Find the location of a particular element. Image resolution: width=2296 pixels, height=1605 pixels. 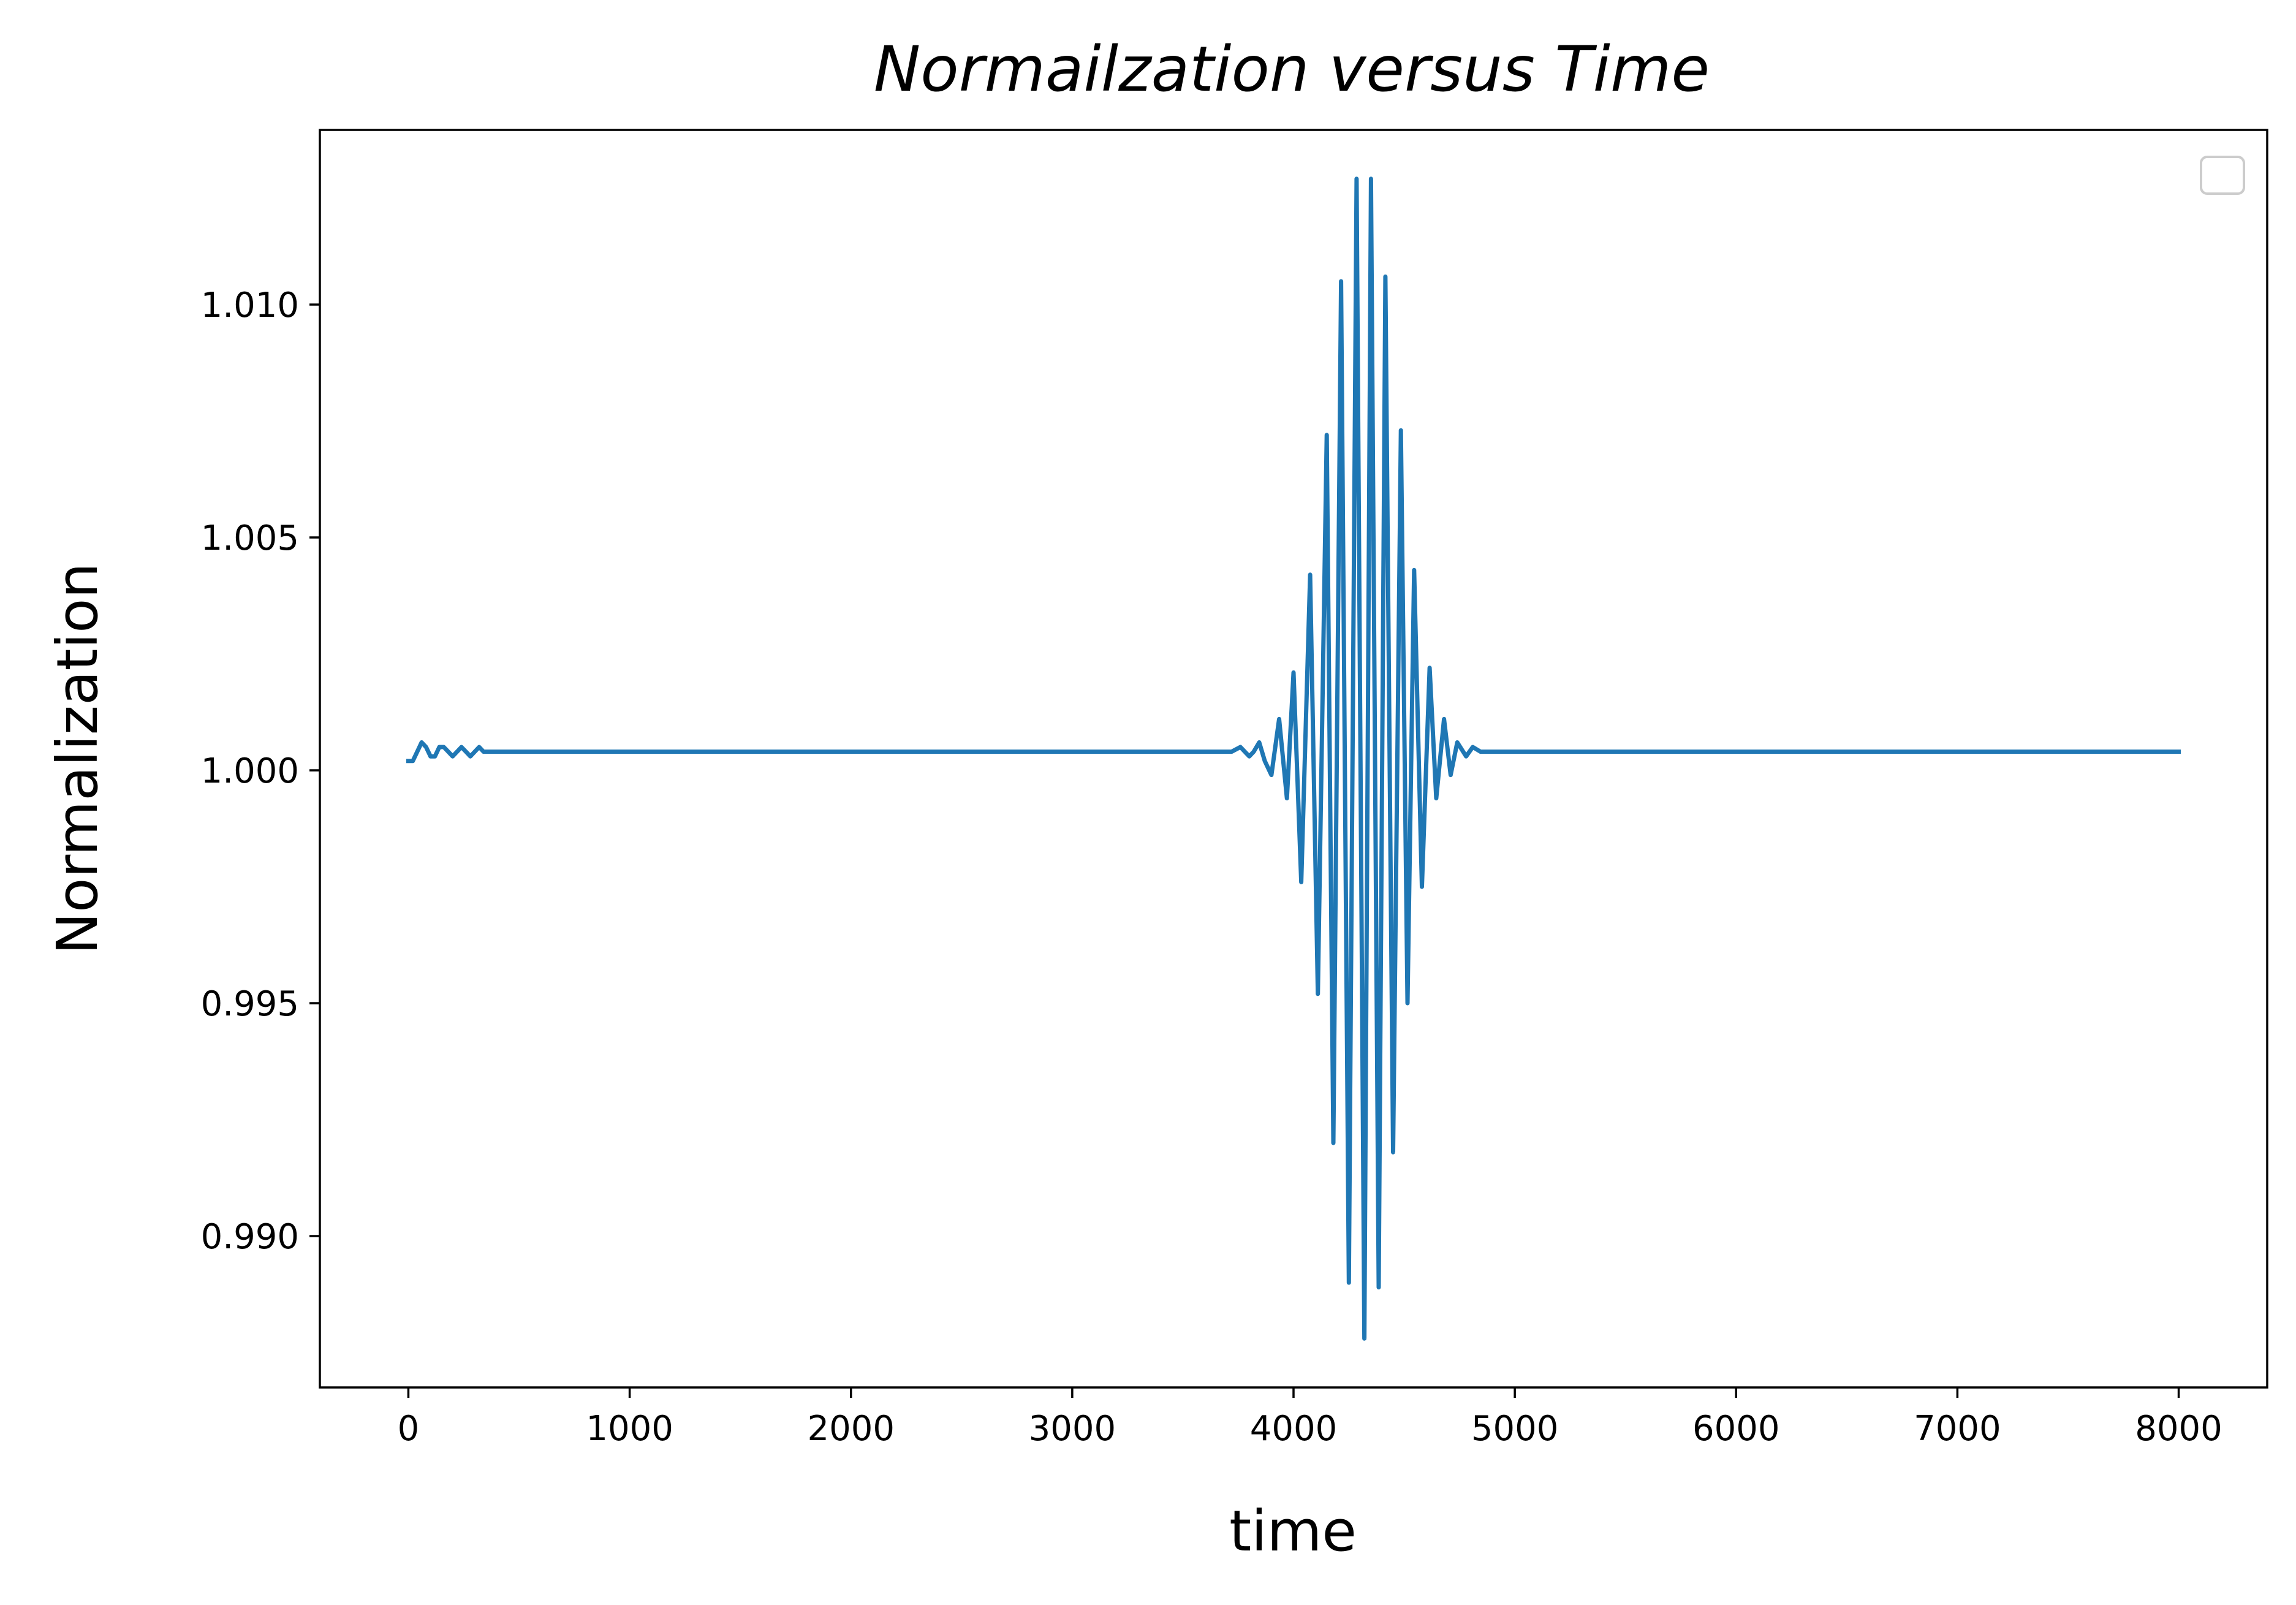

chart-title: Normailzation versus Time is located at coordinates (1292, 70).